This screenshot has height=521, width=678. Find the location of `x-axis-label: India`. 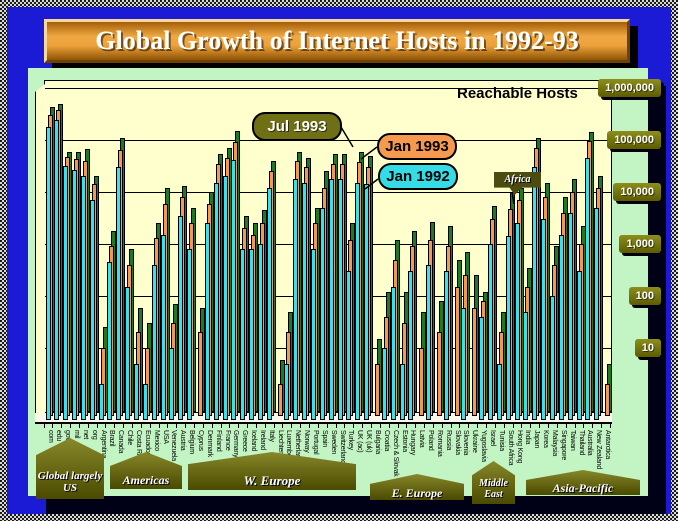

x-axis-label: India is located at coordinates (528, 437).